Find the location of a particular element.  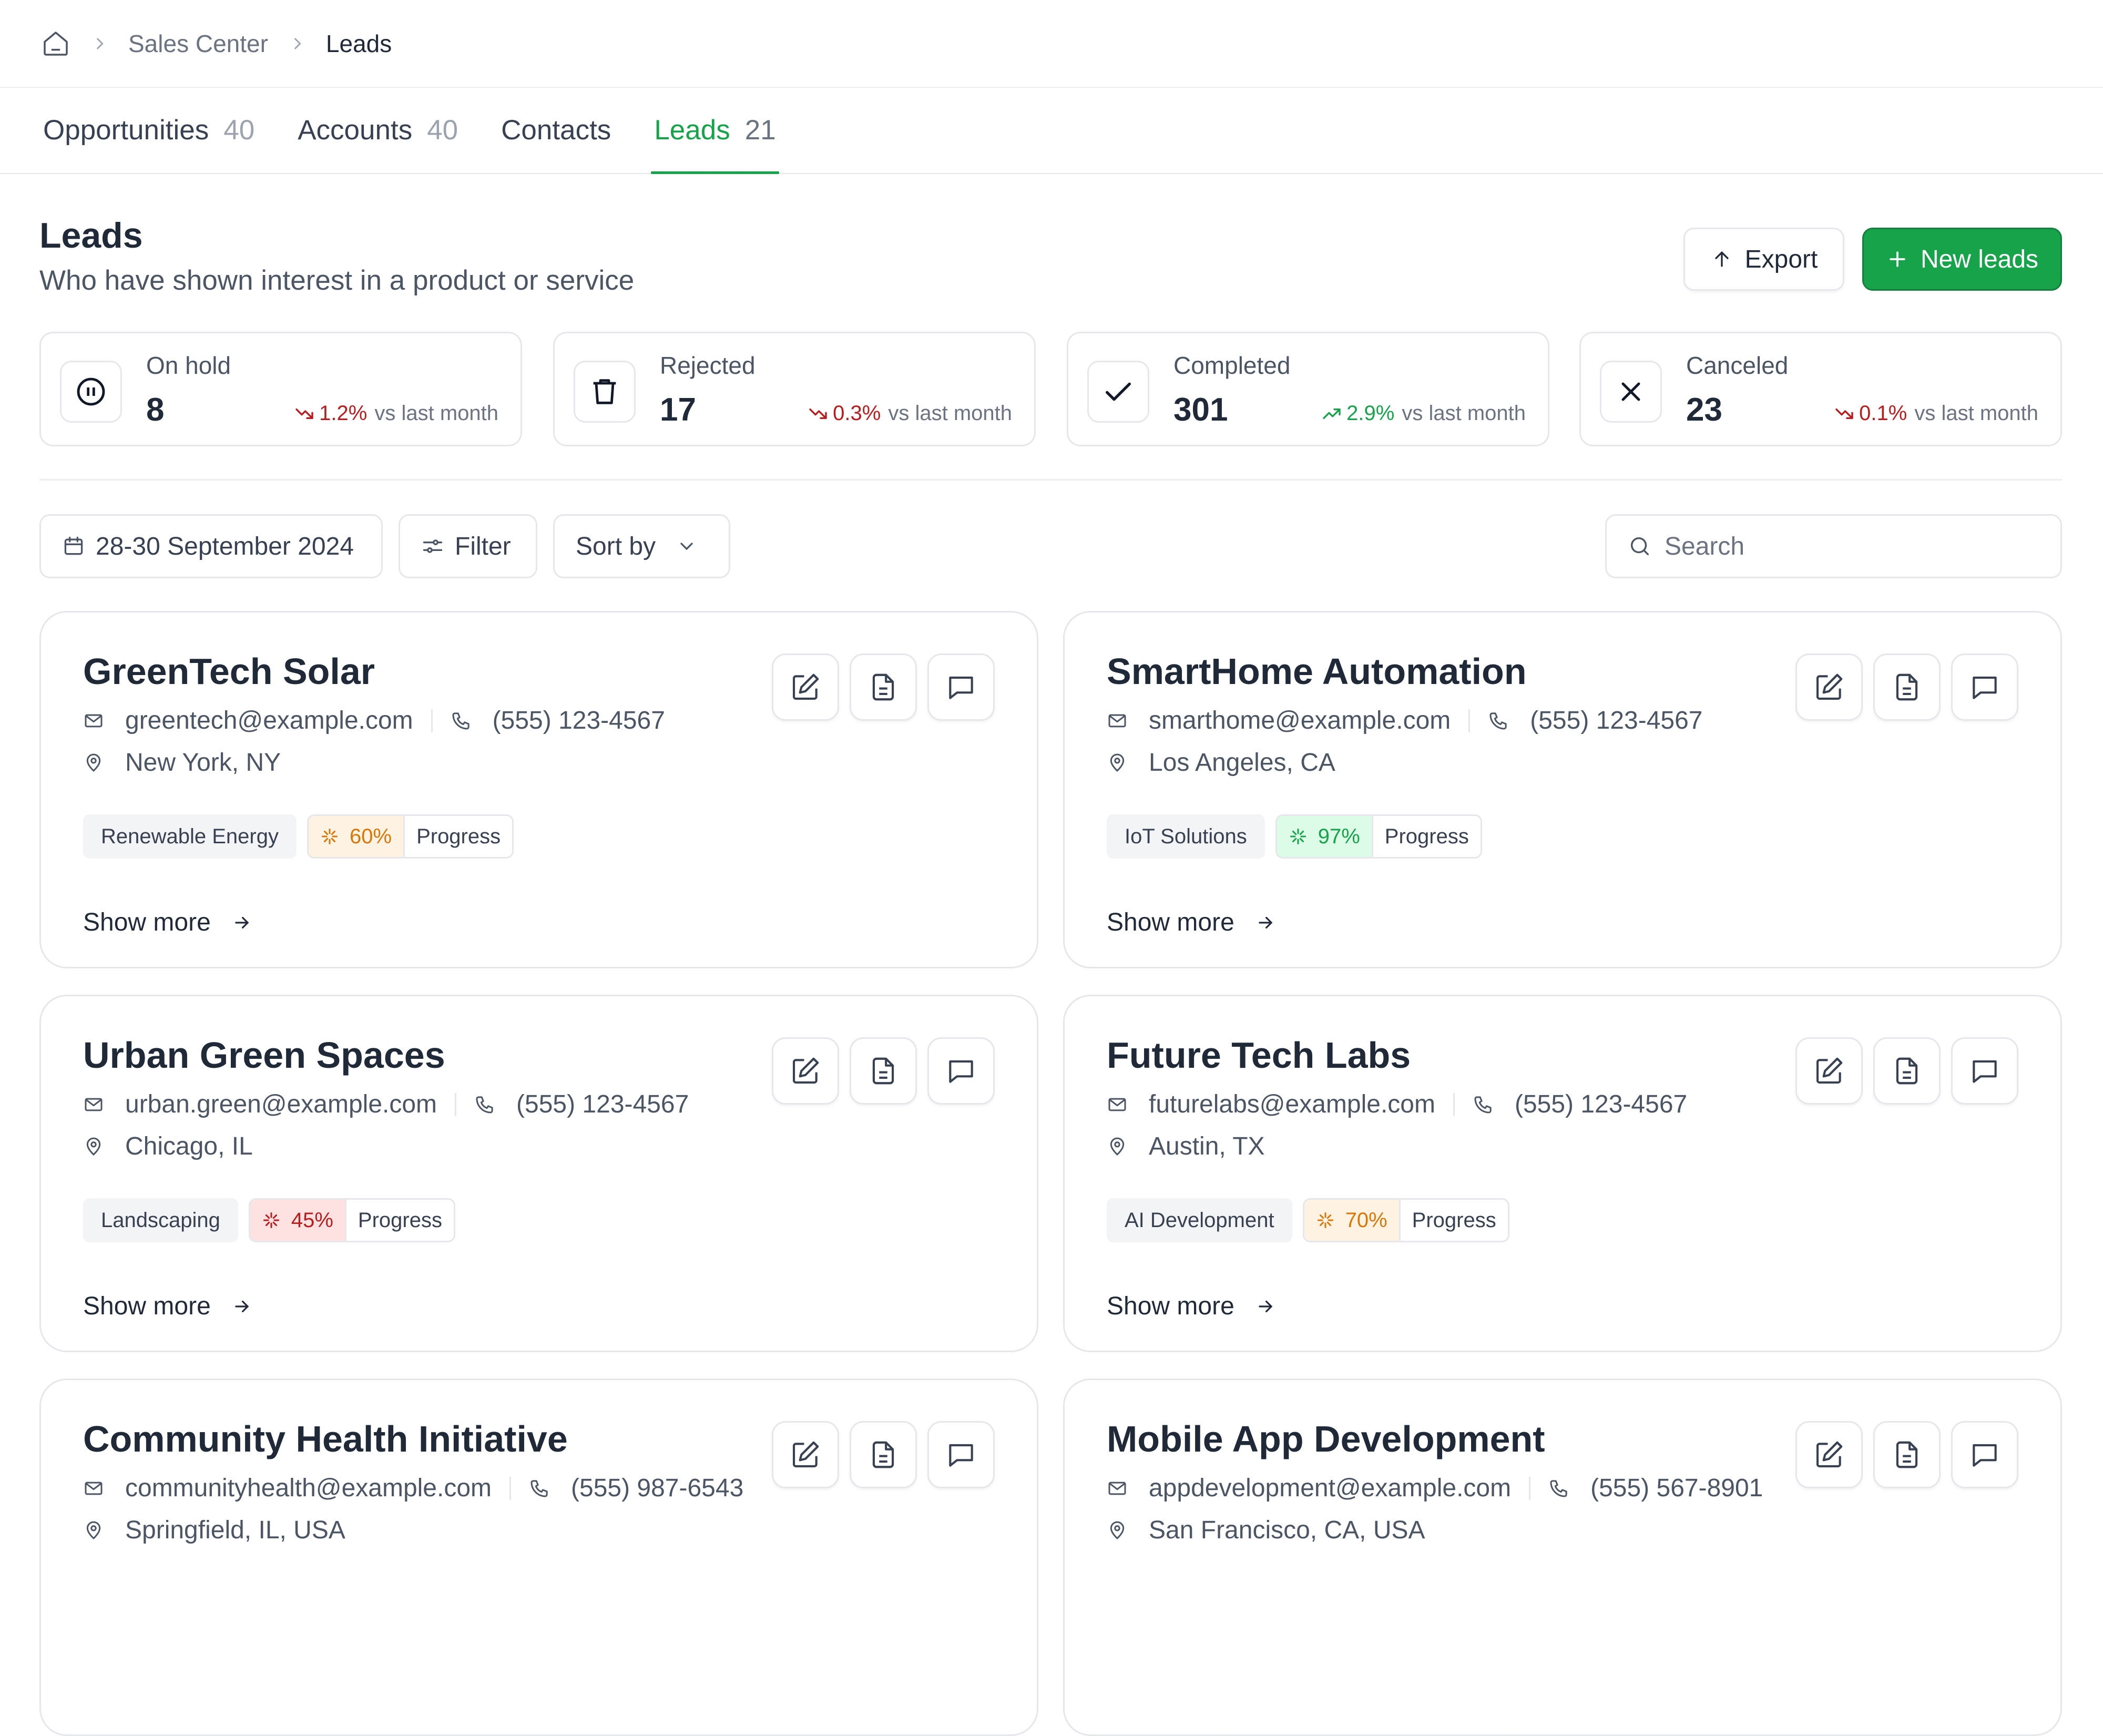

sort-by-dropdown: Sort by is located at coordinates (641, 546).